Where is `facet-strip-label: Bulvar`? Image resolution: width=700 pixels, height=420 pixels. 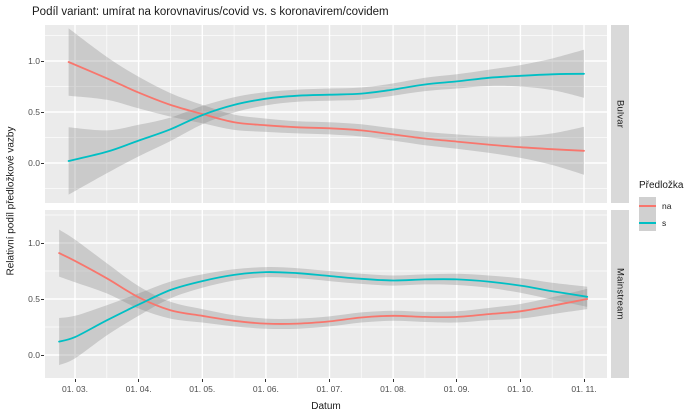
facet-strip-label: Bulvar is located at coordinates (620, 114).